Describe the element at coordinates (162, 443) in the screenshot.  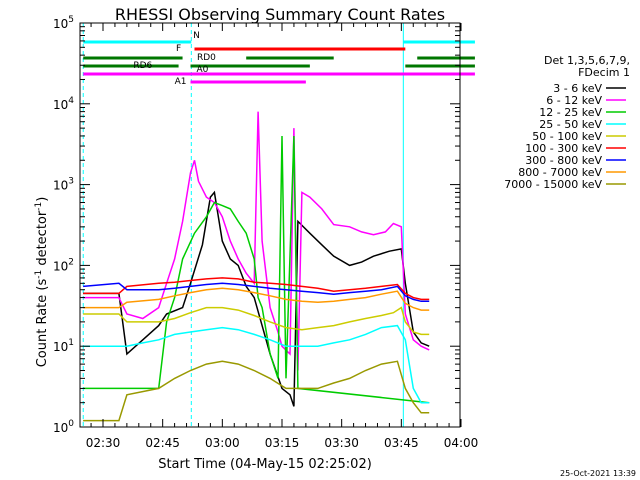
I see `x-tick-label: 02:45` at that location.